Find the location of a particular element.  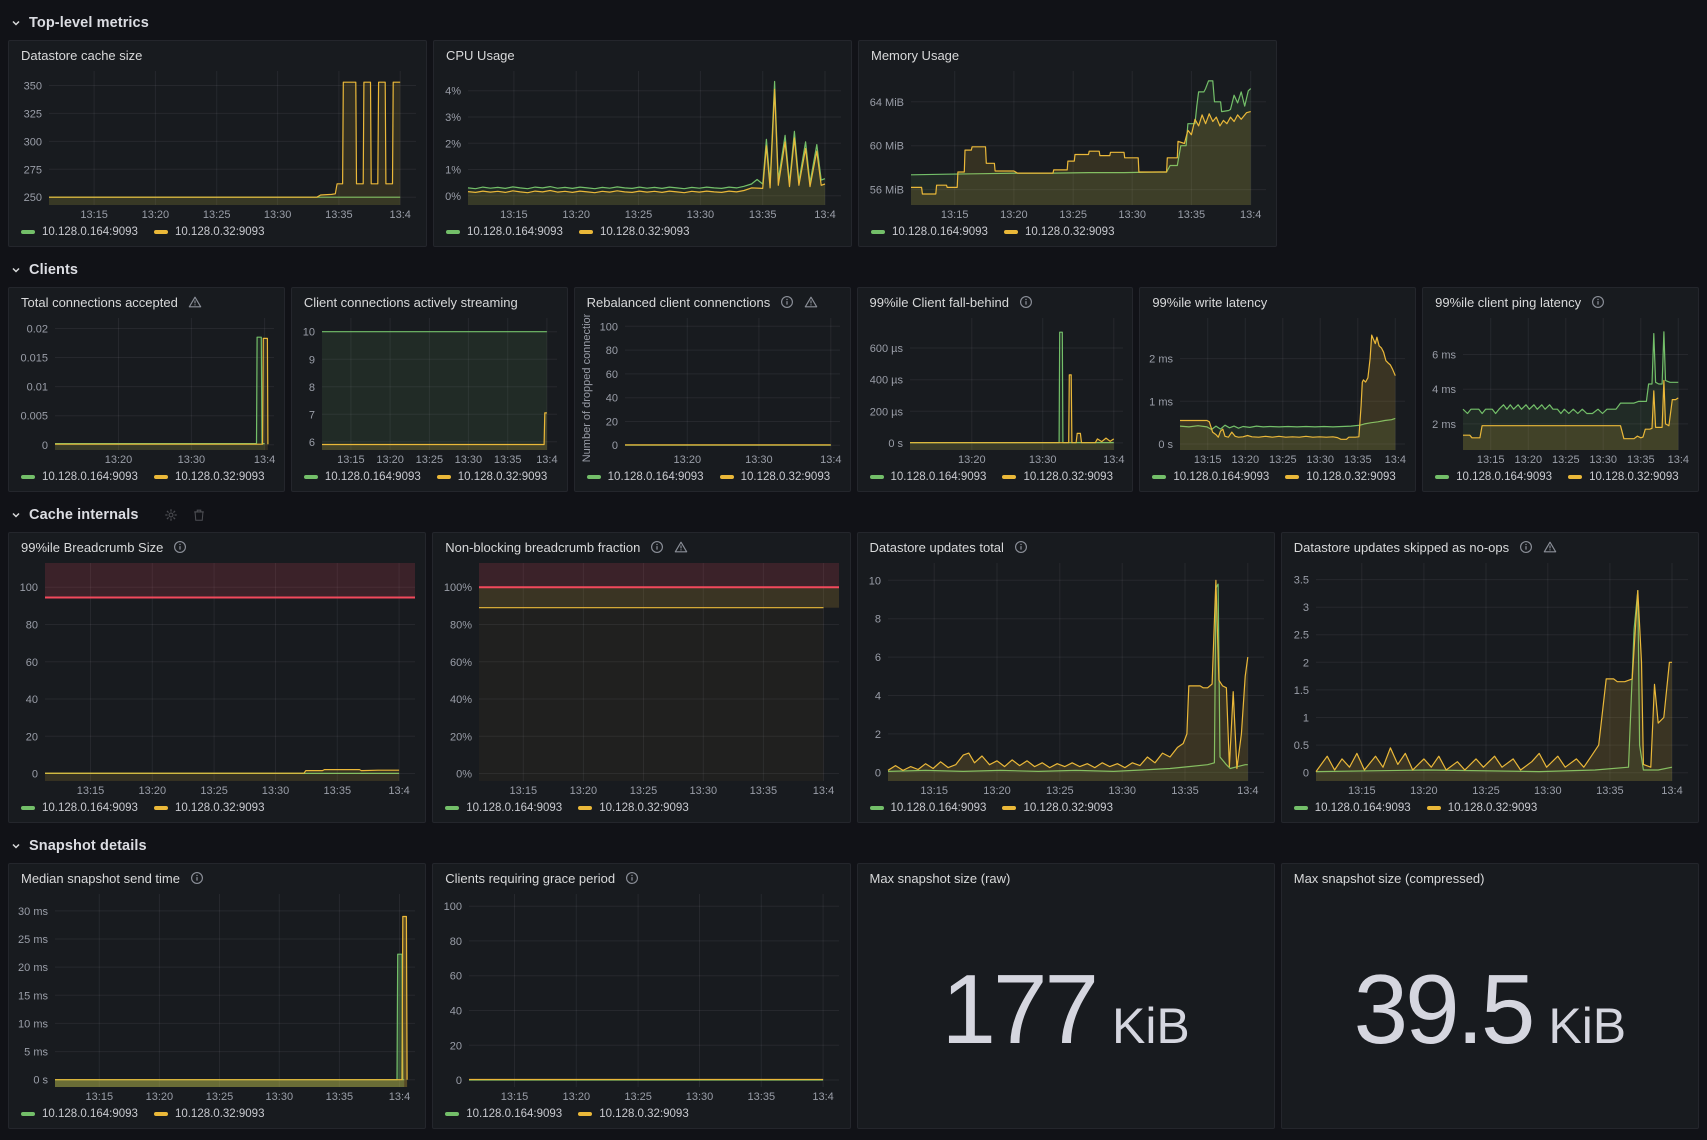

svg-text: 60% is located at coordinates (461, 663).